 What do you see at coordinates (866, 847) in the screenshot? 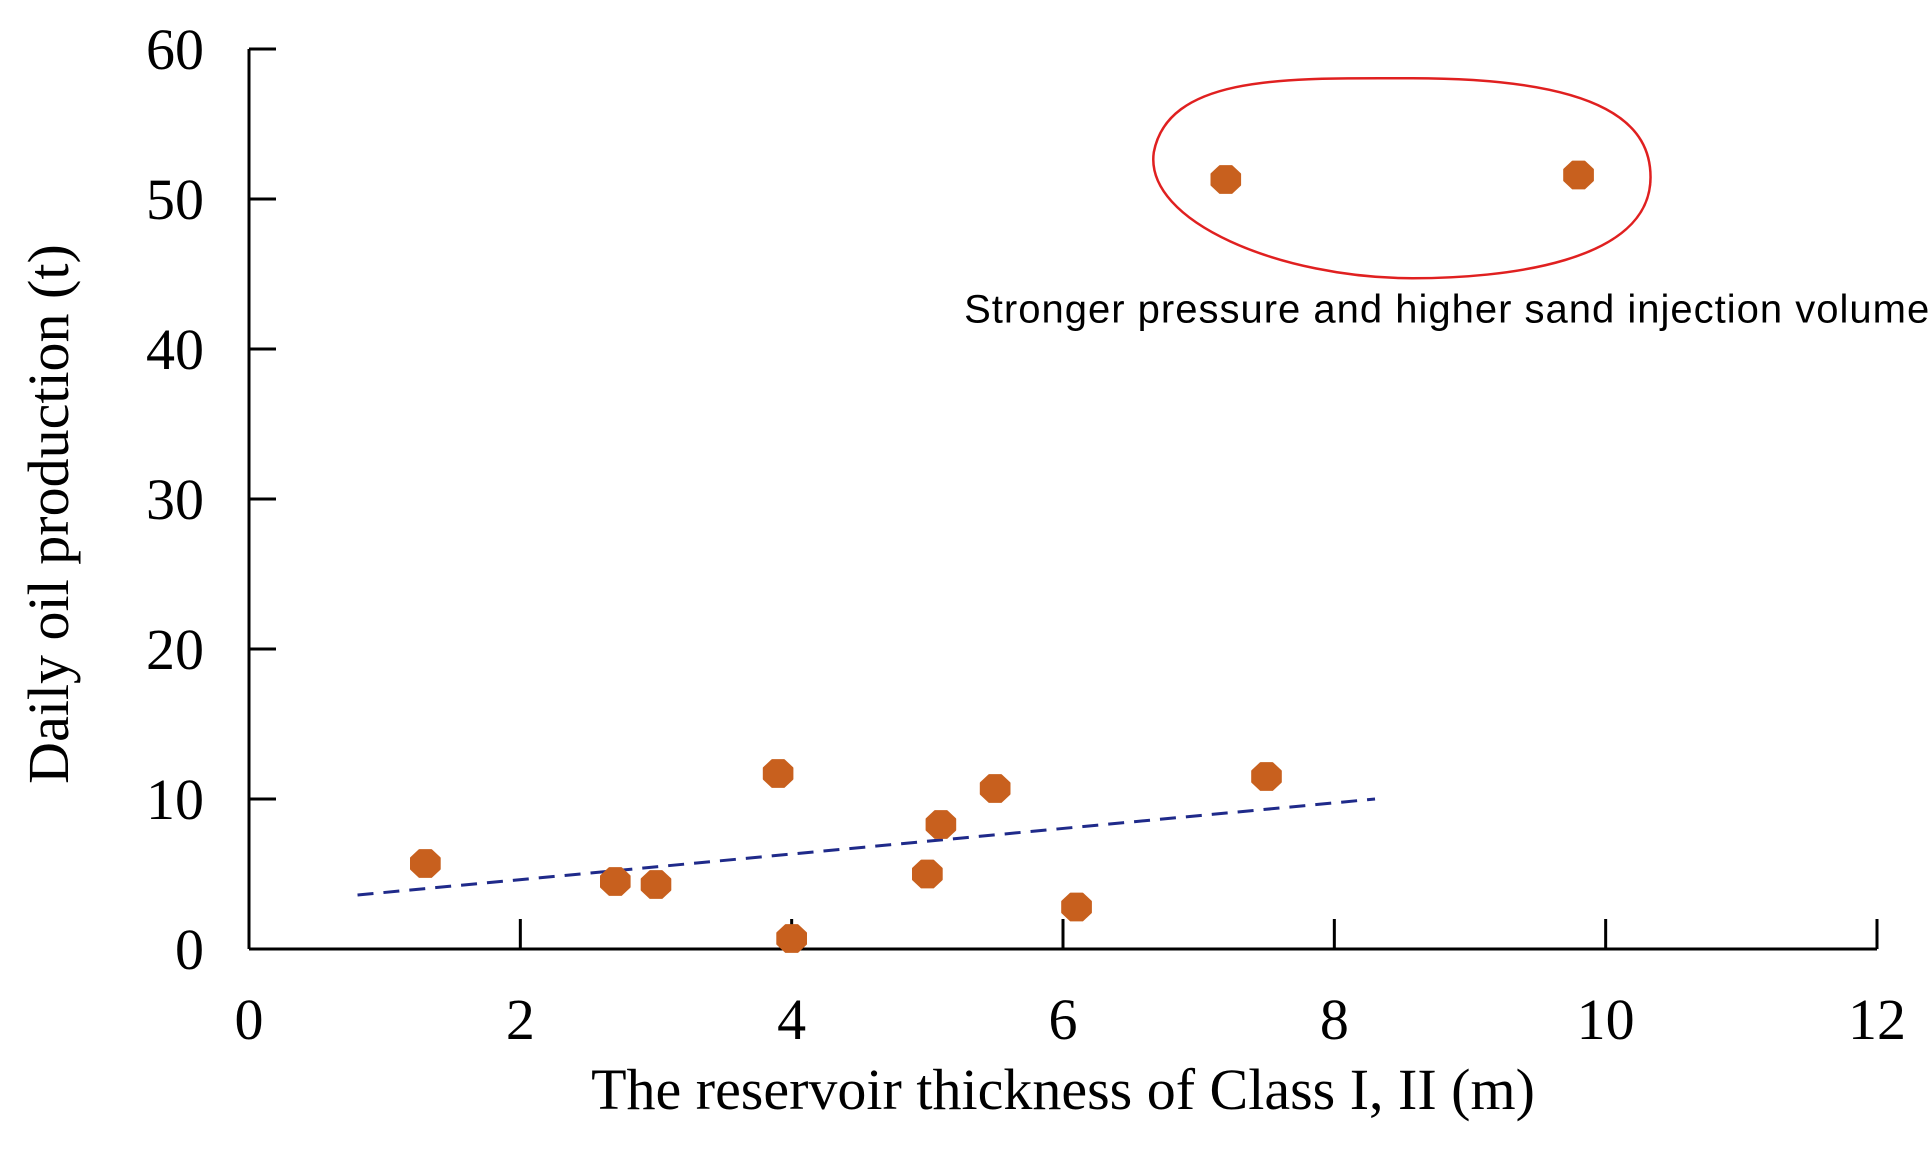
I see `trend-line` at bounding box center [866, 847].